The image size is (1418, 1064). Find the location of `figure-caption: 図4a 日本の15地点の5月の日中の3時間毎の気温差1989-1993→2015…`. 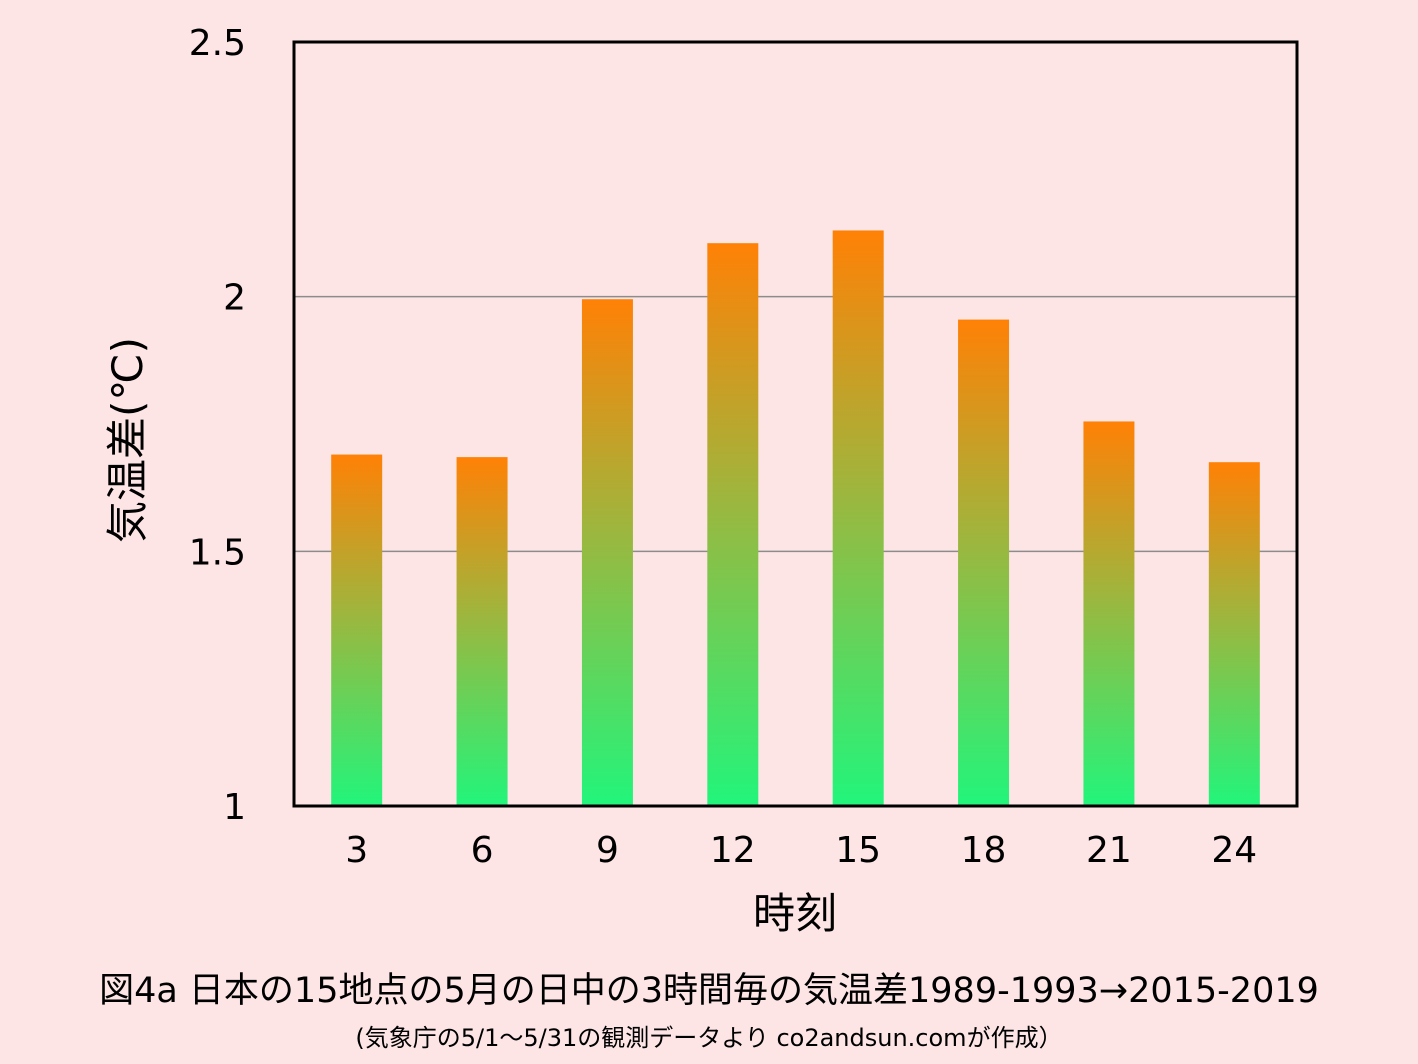

figure-caption: 図4a 日本の15地点の5月の日中の3時間毎の気温差1989-1993→2015… is located at coordinates (709, 991).